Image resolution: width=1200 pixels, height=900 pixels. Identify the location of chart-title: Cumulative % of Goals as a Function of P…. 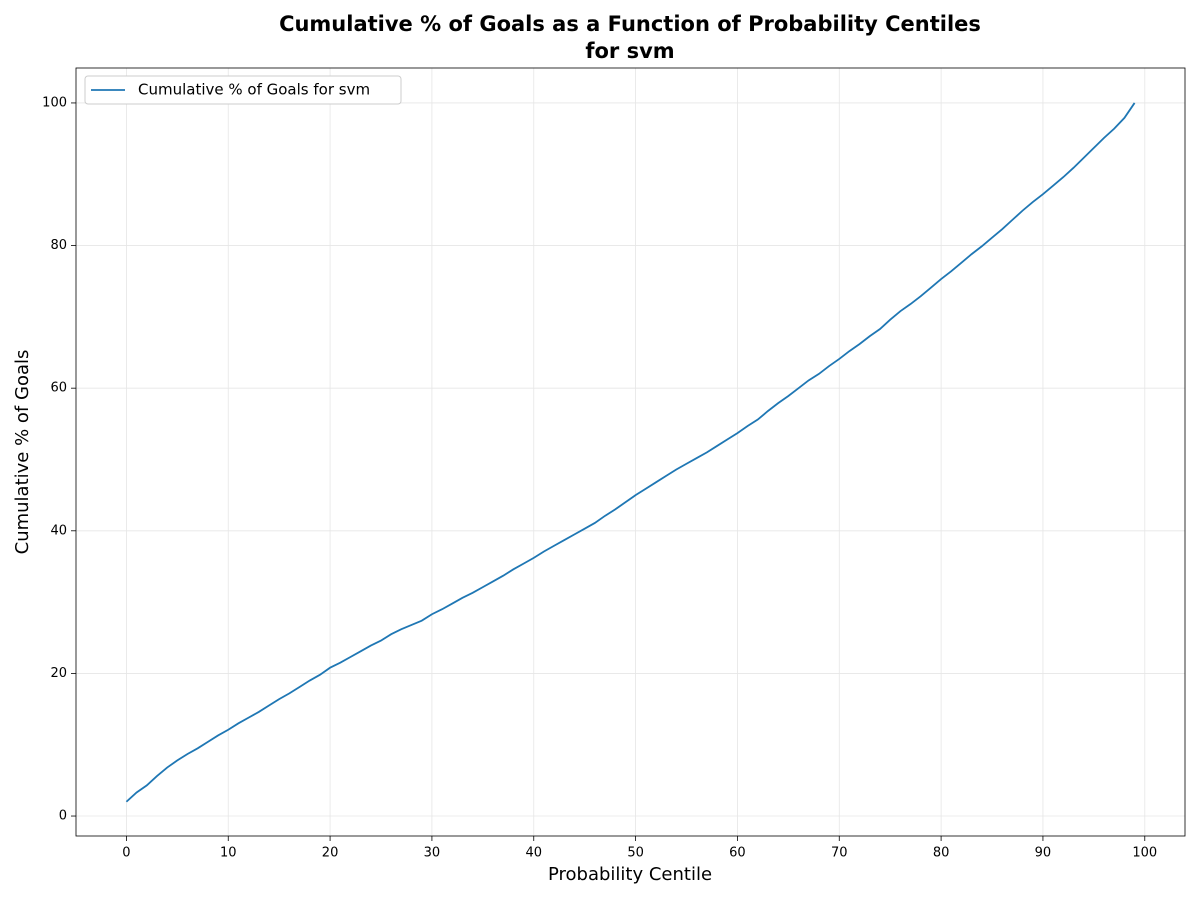
(630, 24).